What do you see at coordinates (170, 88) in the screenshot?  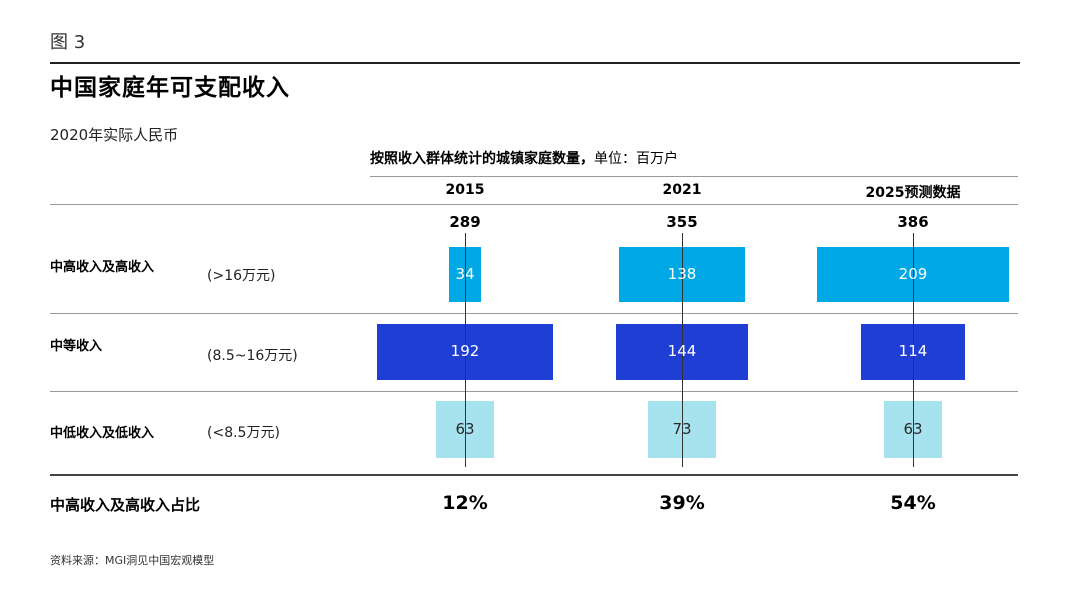 I see `chart-title: 中国家庭年可支配收入` at bounding box center [170, 88].